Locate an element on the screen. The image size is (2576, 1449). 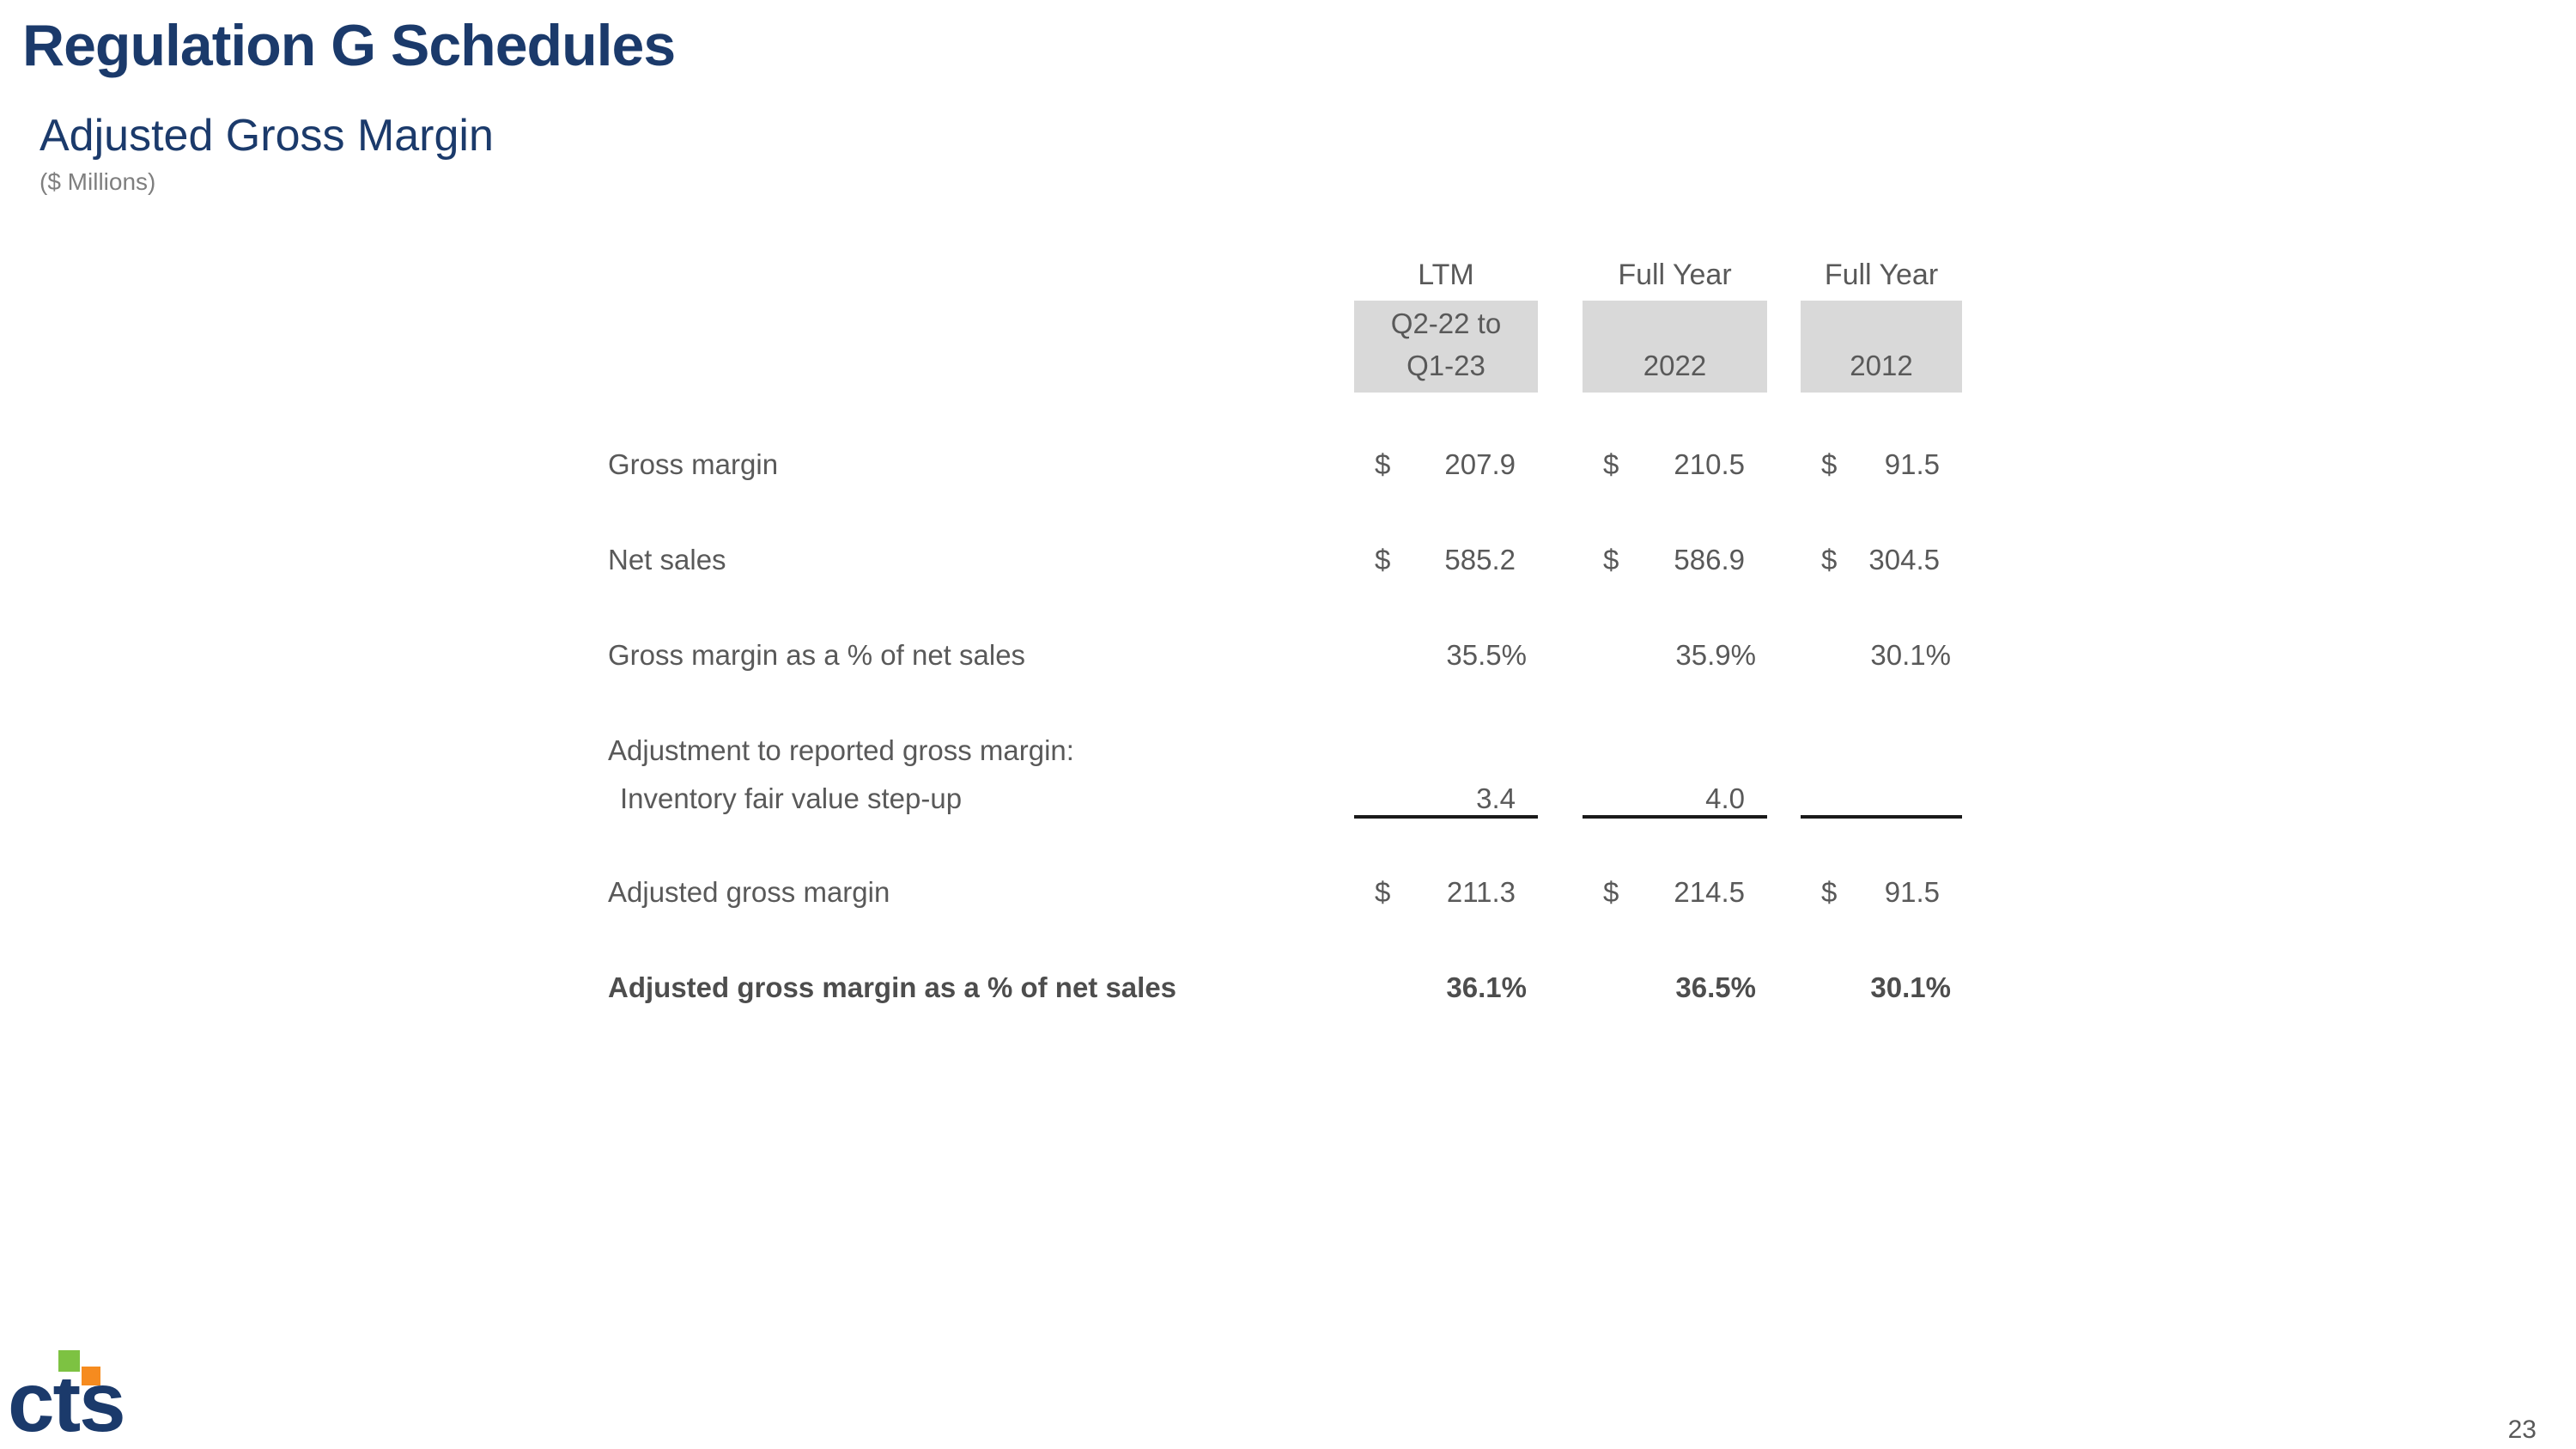
cell-gross-margin-col0: $207.9 is located at coordinates (1446, 464).